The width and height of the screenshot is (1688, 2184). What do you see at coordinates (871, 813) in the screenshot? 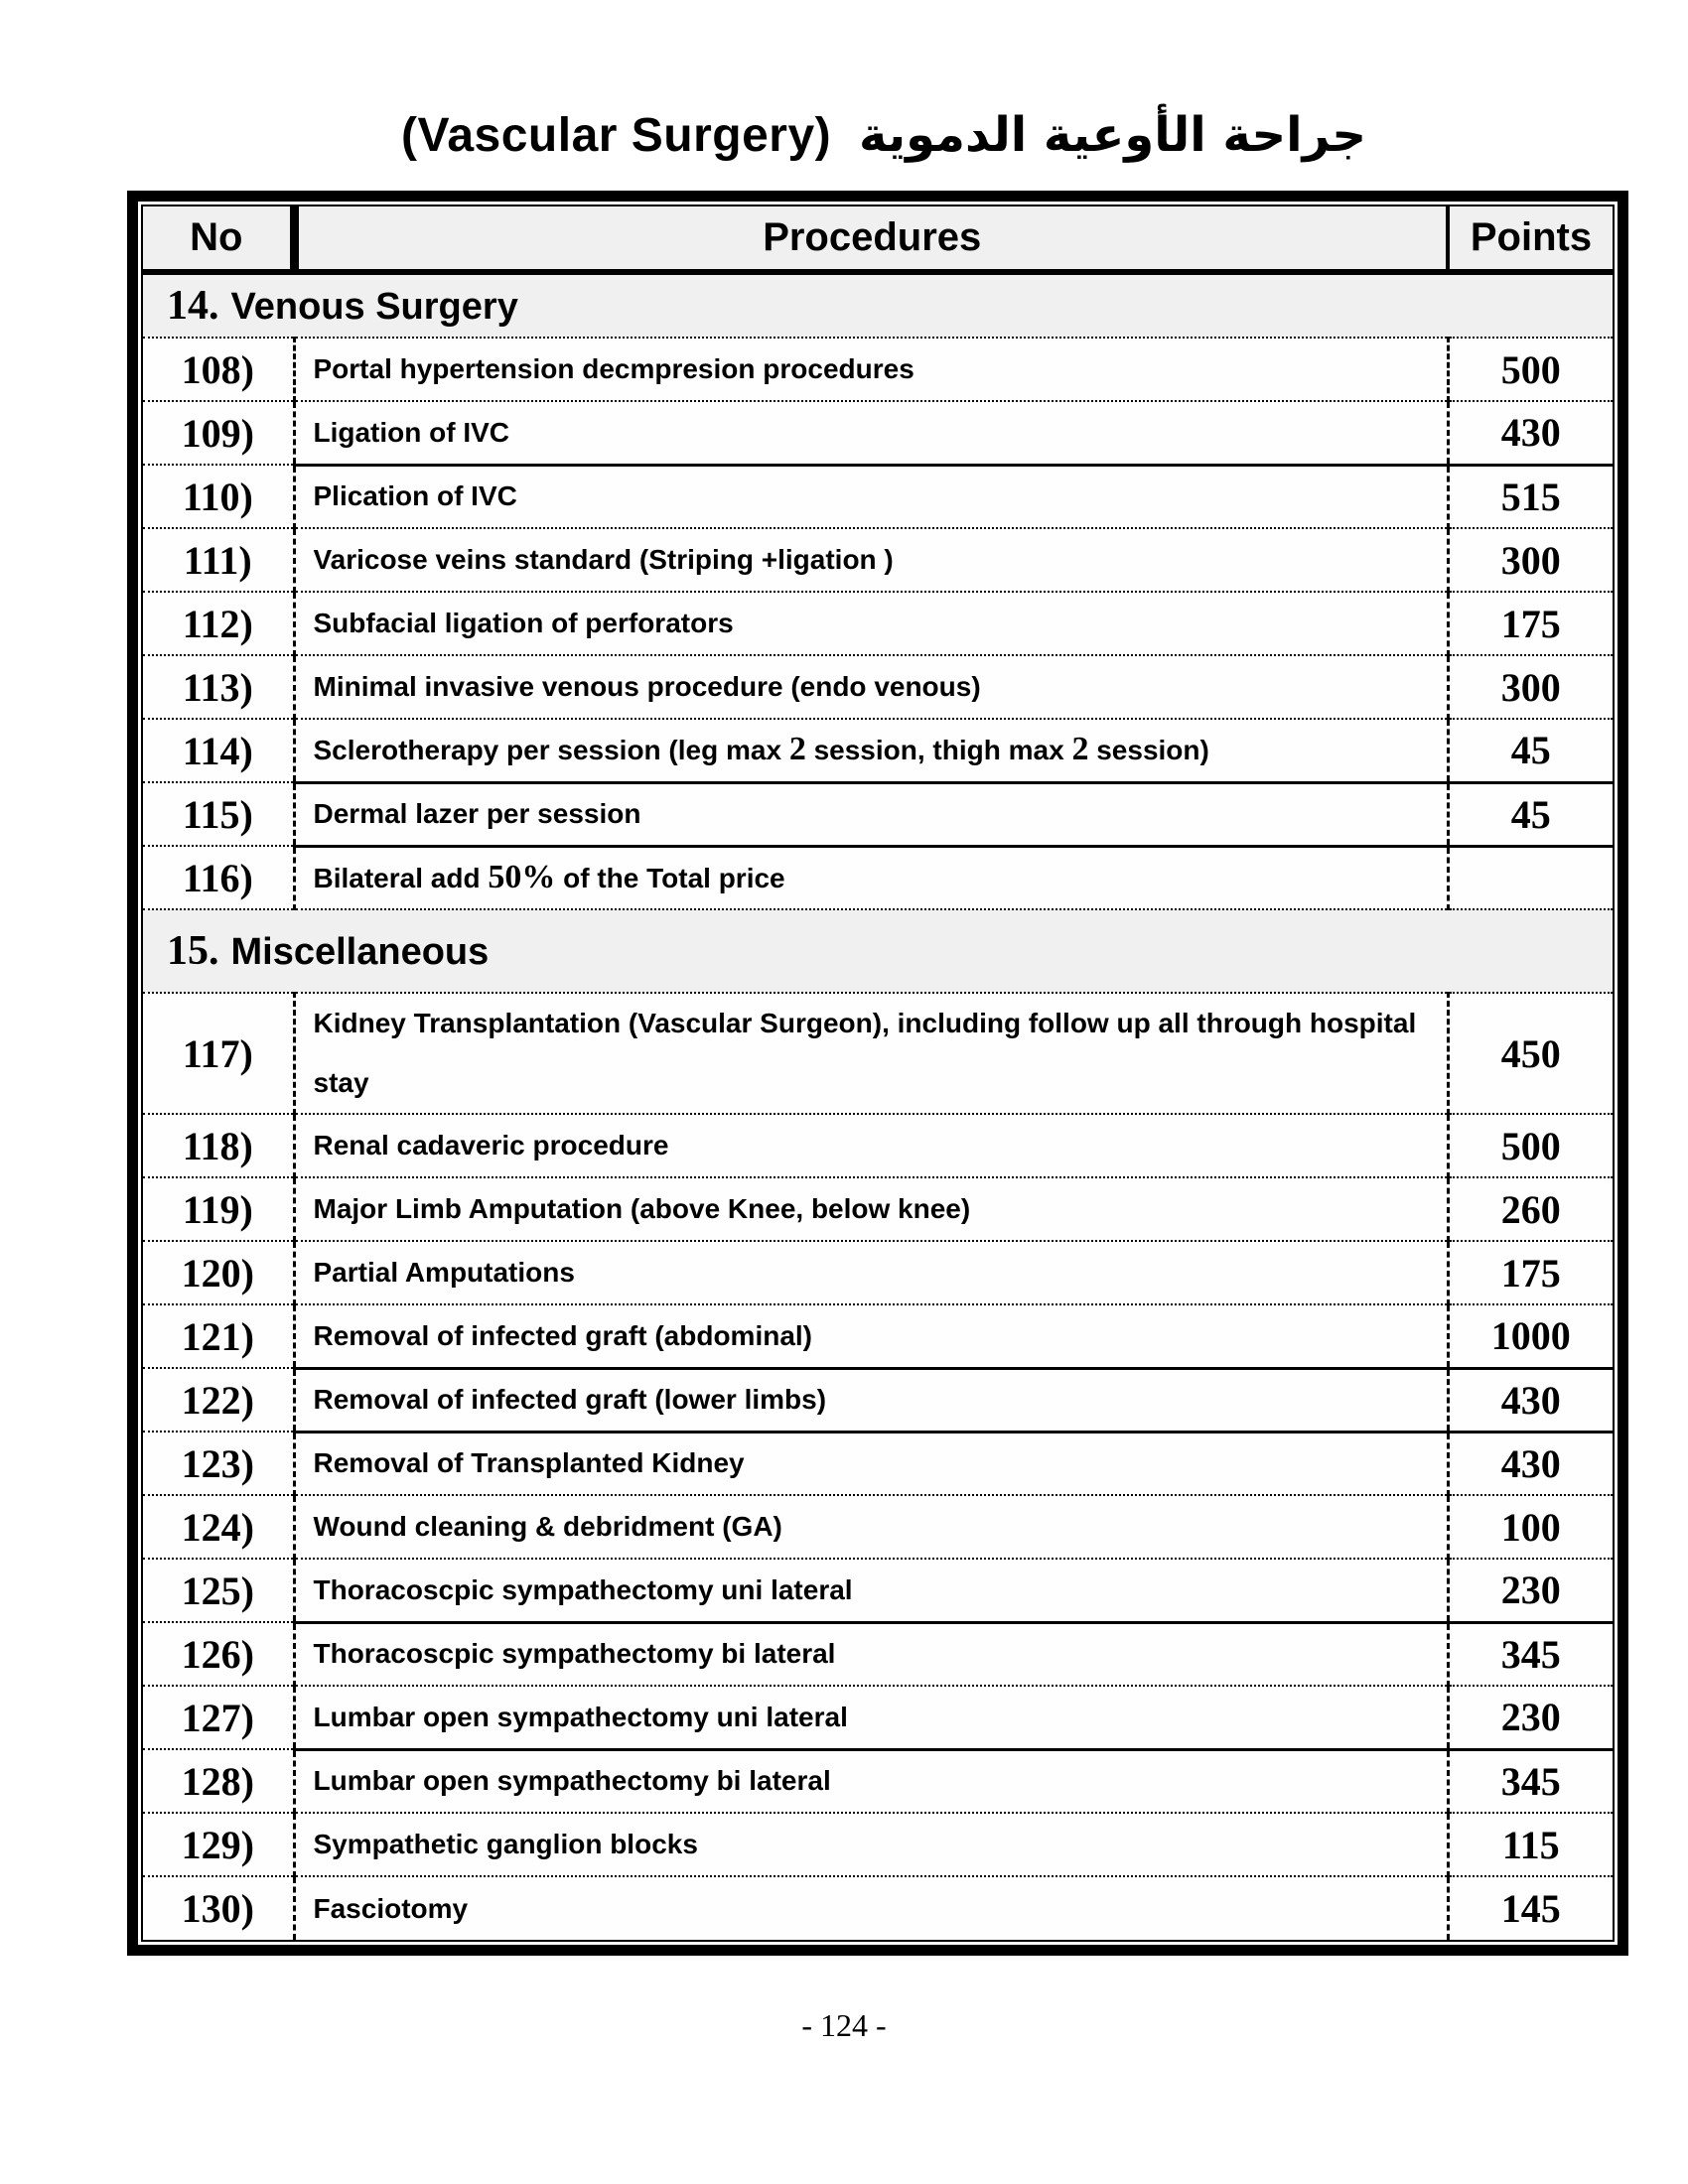
I see `procedure-name: Dermal lazer per session` at bounding box center [871, 813].